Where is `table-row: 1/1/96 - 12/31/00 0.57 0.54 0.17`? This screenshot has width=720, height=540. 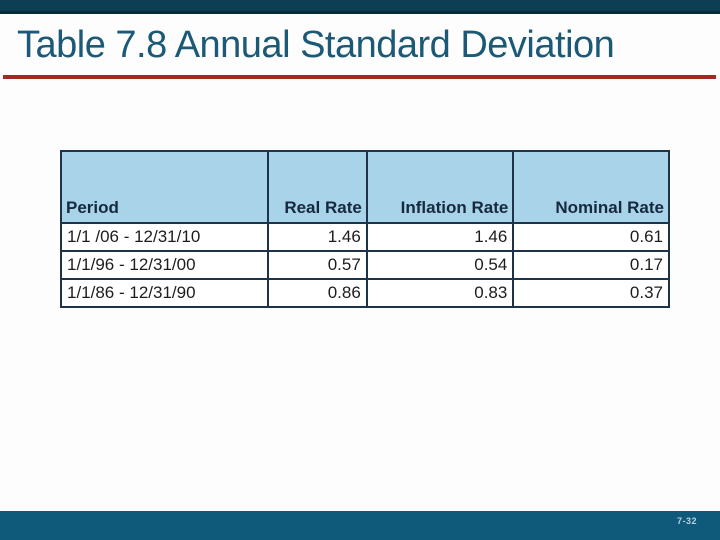 table-row: 1/1/96 - 12/31/00 0.57 0.54 0.17 is located at coordinates (364, 265).